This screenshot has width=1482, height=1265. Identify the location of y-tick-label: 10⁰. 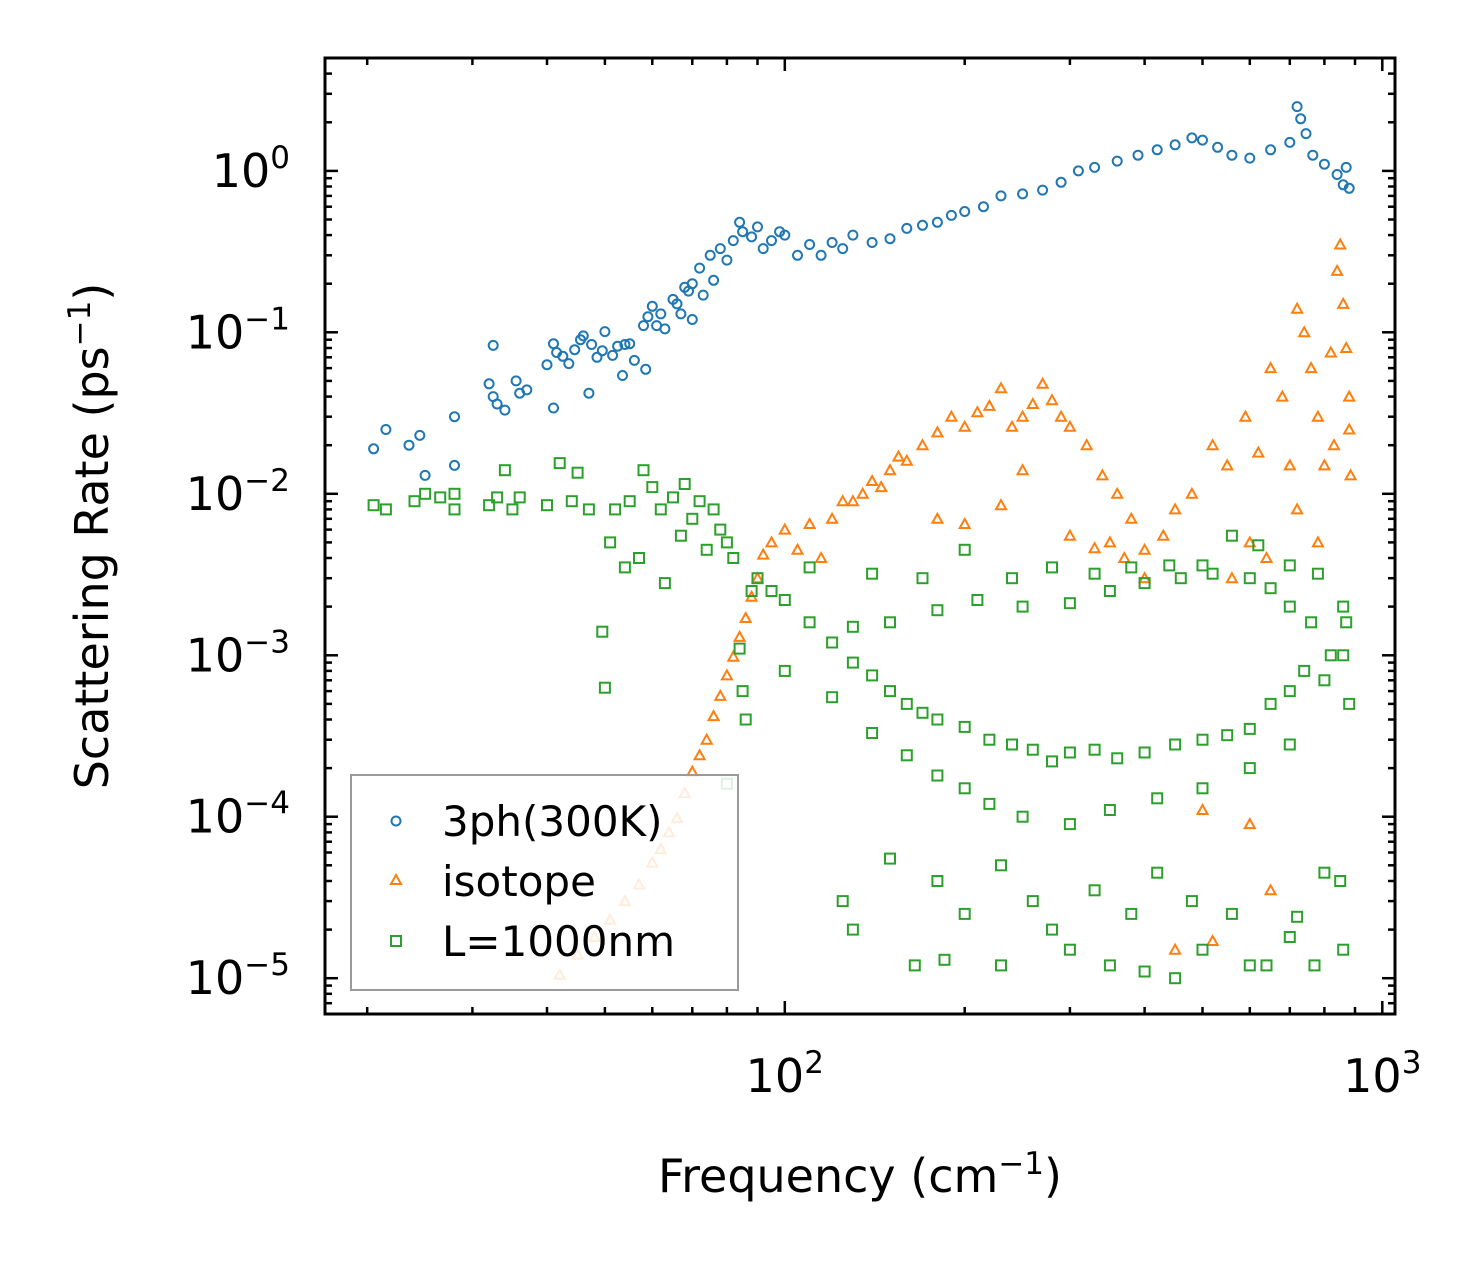
(251, 169).